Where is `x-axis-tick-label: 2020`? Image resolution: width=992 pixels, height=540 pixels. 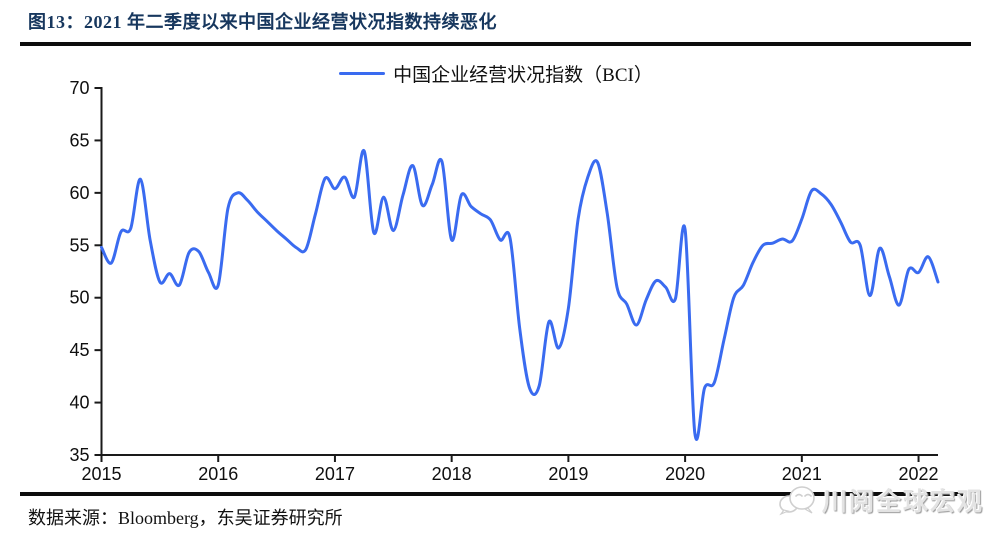 x-axis-tick-label: 2020 is located at coordinates (685, 474).